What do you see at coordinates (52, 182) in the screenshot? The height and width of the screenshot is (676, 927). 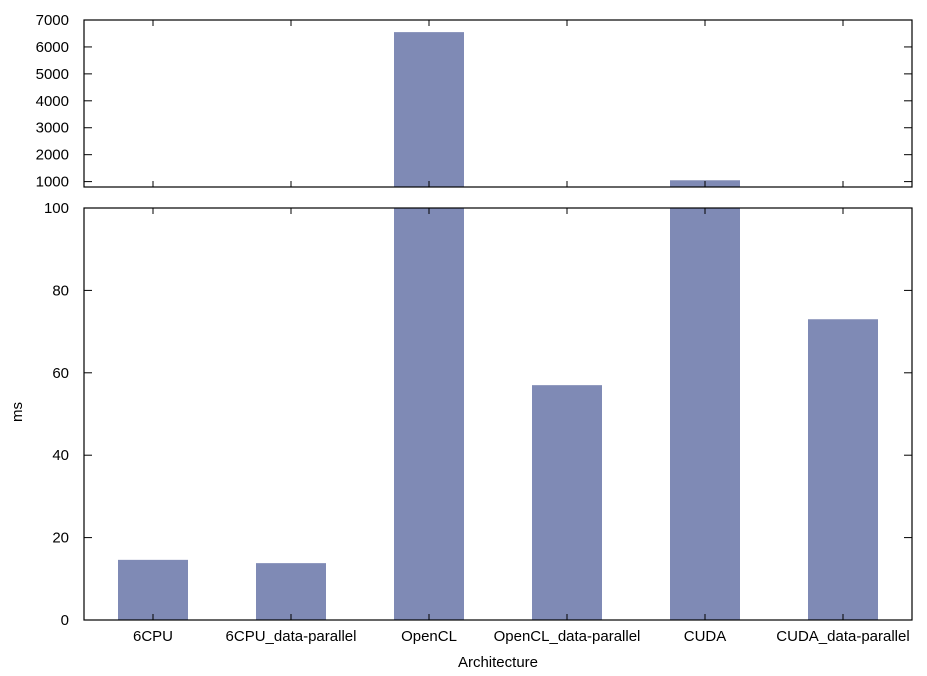 I see `y-tick-label: 1000` at bounding box center [52, 182].